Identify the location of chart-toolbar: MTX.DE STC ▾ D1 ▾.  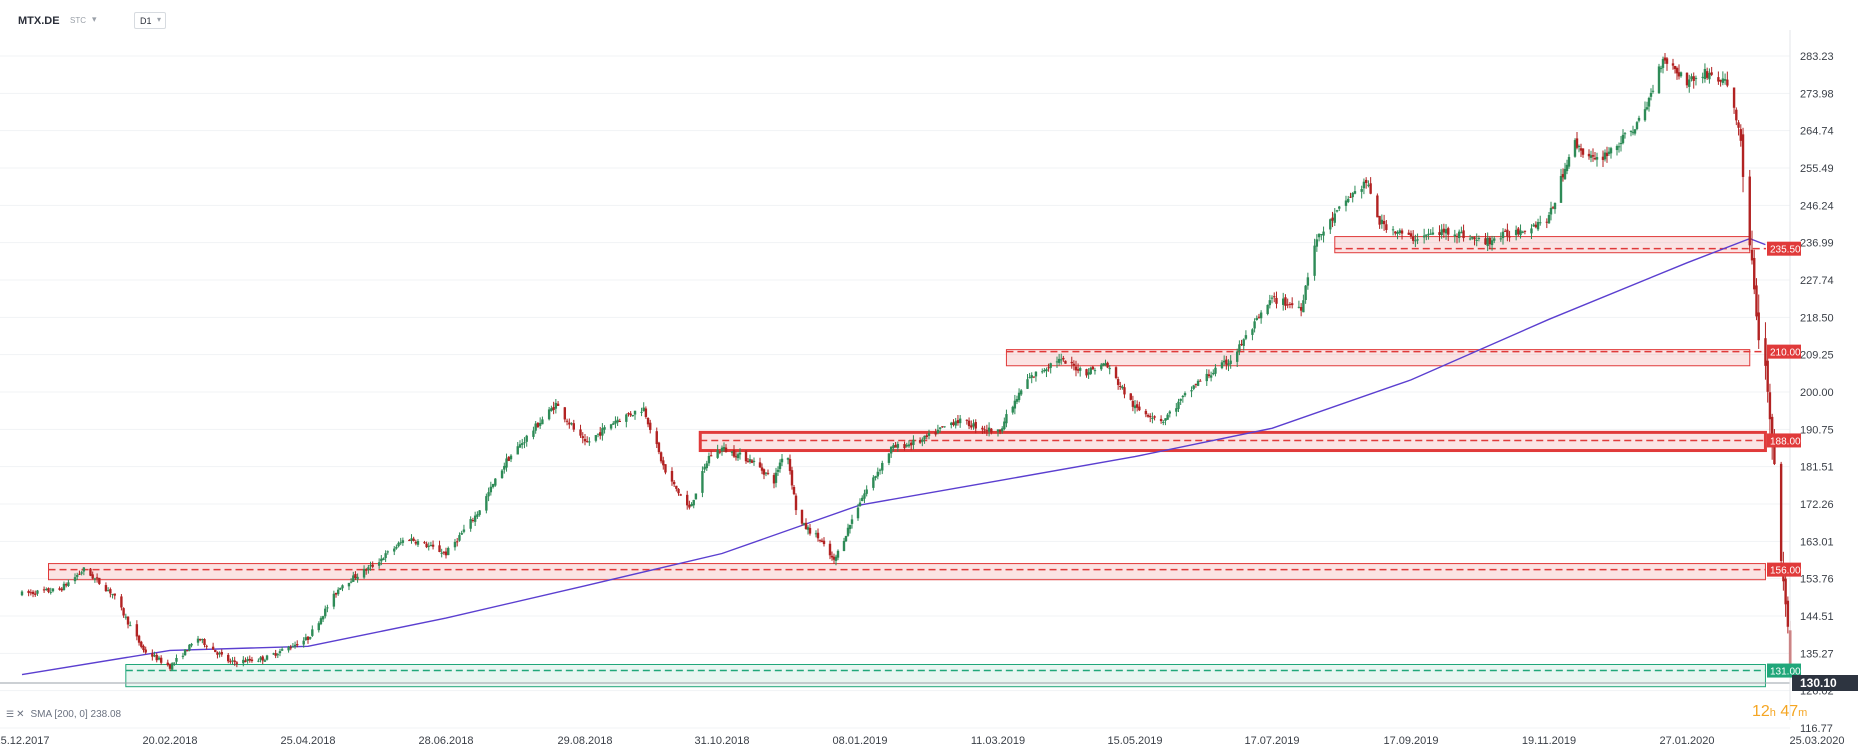
(933, 20).